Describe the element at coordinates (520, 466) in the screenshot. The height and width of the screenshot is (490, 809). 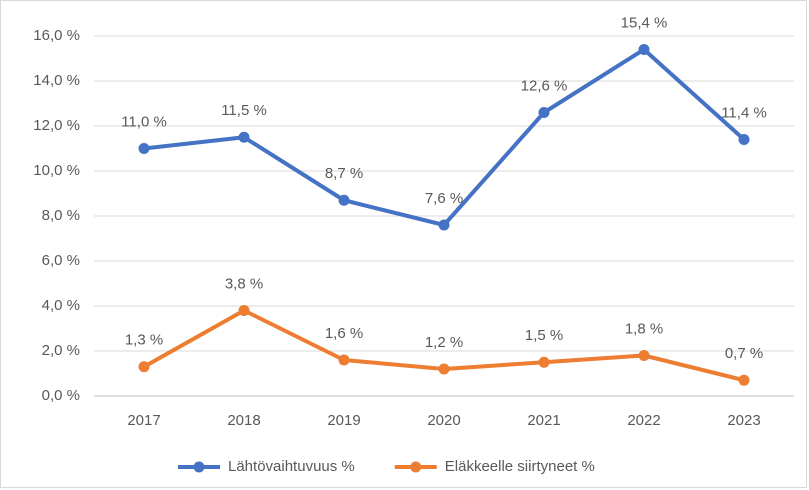
I see `legend-label: Eläkkeelle siirtyneet %` at that location.